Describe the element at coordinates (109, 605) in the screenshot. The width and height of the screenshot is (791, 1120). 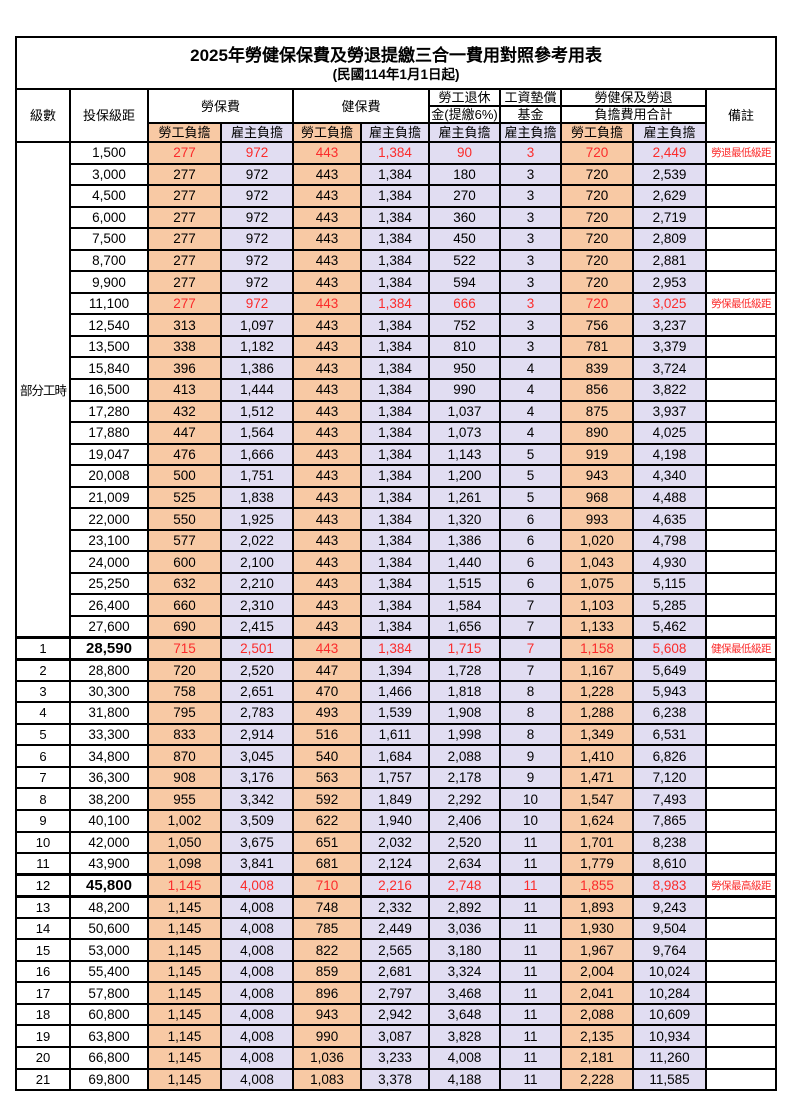
I see `bracket-cell: 26,400` at that location.